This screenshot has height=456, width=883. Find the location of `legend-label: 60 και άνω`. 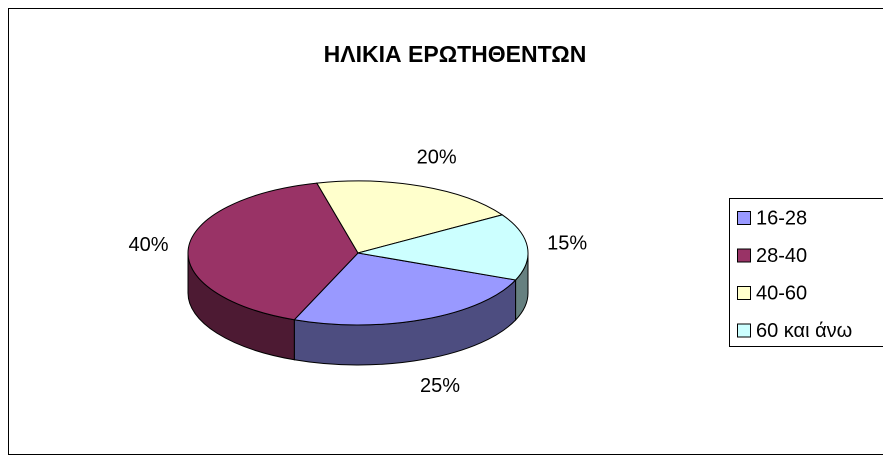

legend-label: 60 και άνω is located at coordinates (804, 331).